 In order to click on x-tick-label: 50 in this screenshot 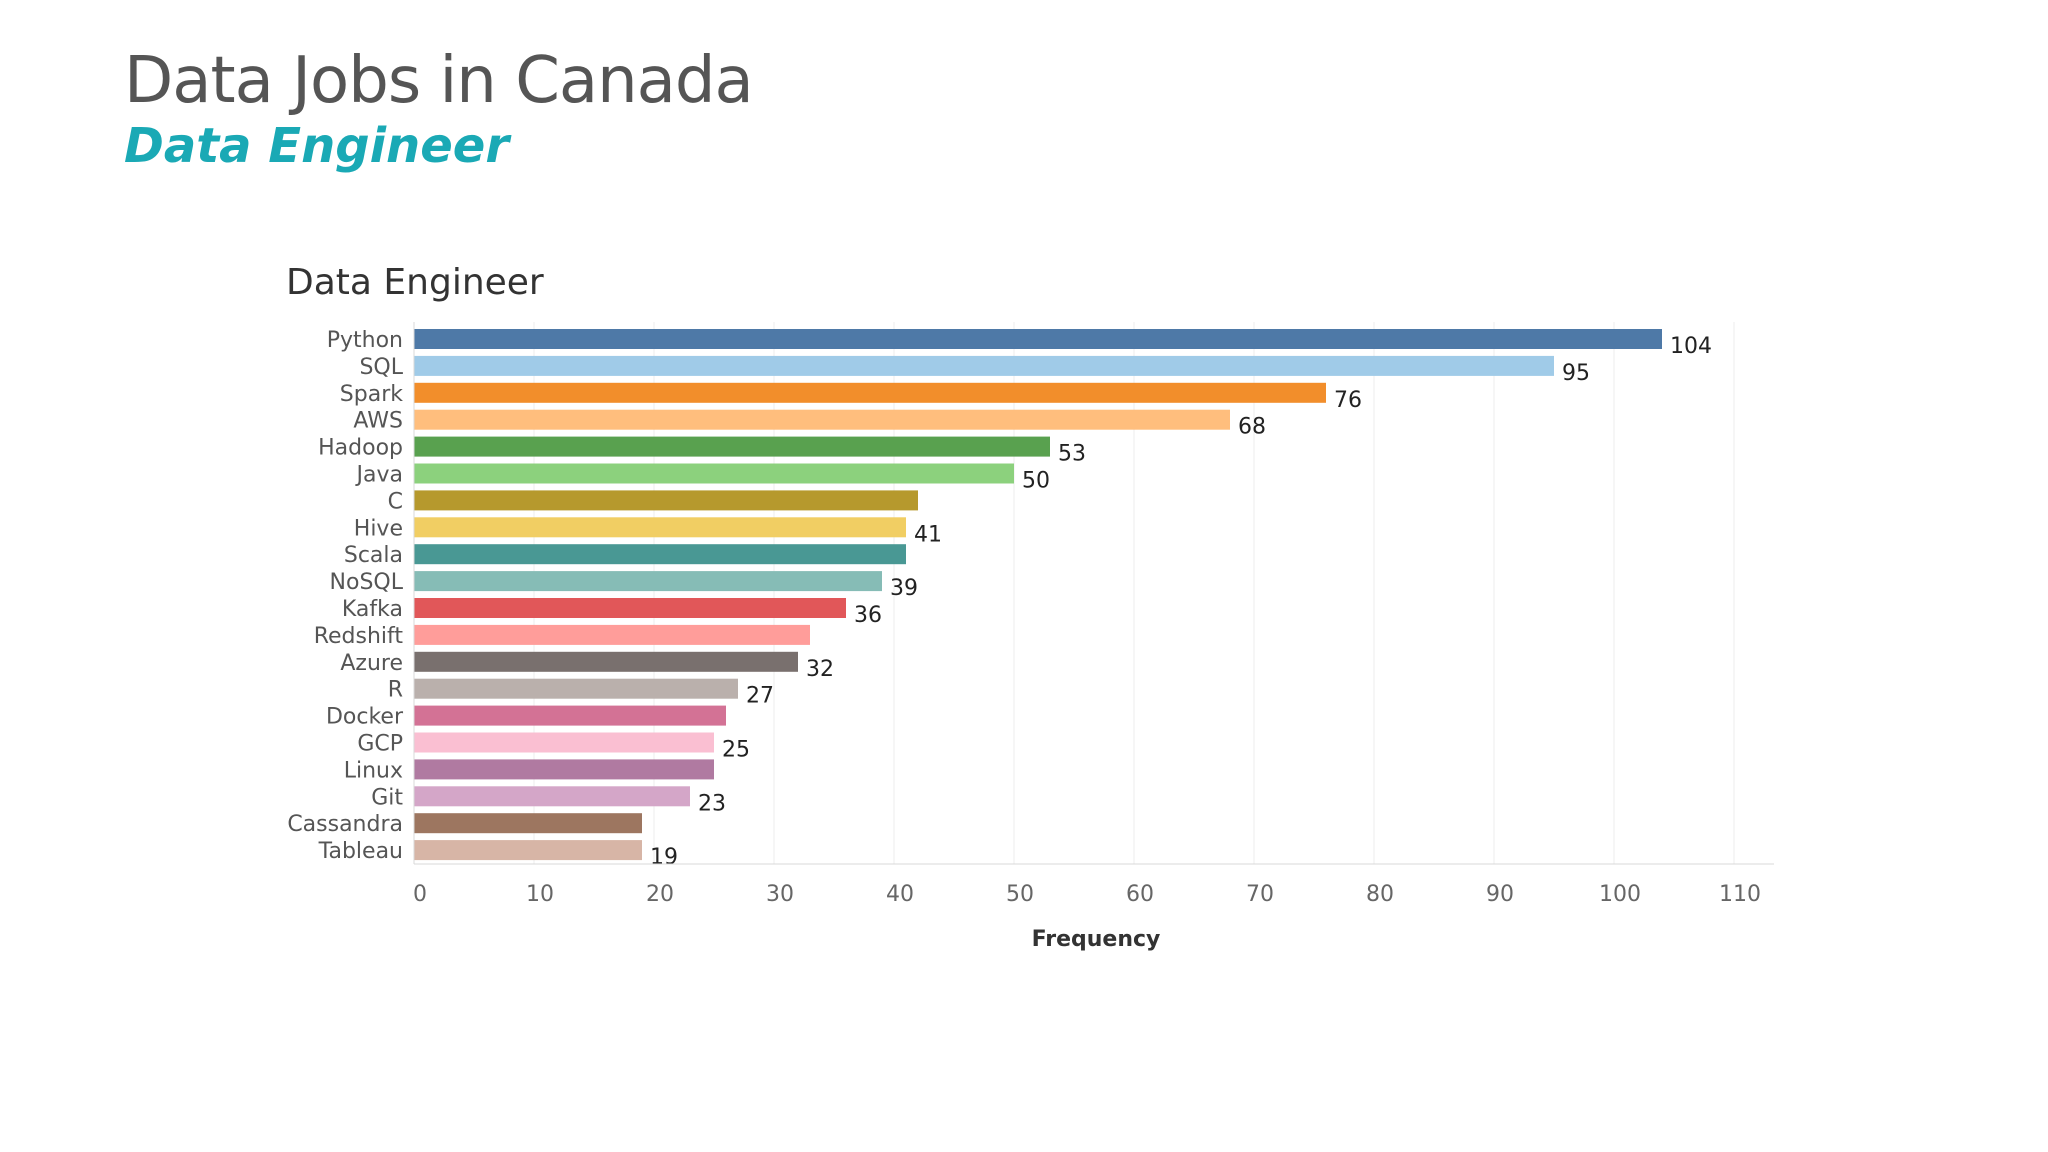, I will do `click(1020, 894)`.